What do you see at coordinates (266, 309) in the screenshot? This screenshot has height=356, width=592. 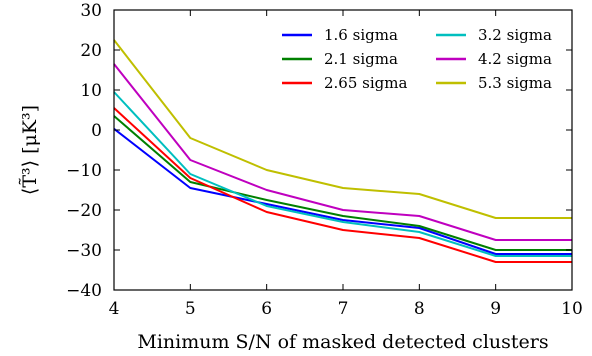 I see `x-tick-label: 6` at bounding box center [266, 309].